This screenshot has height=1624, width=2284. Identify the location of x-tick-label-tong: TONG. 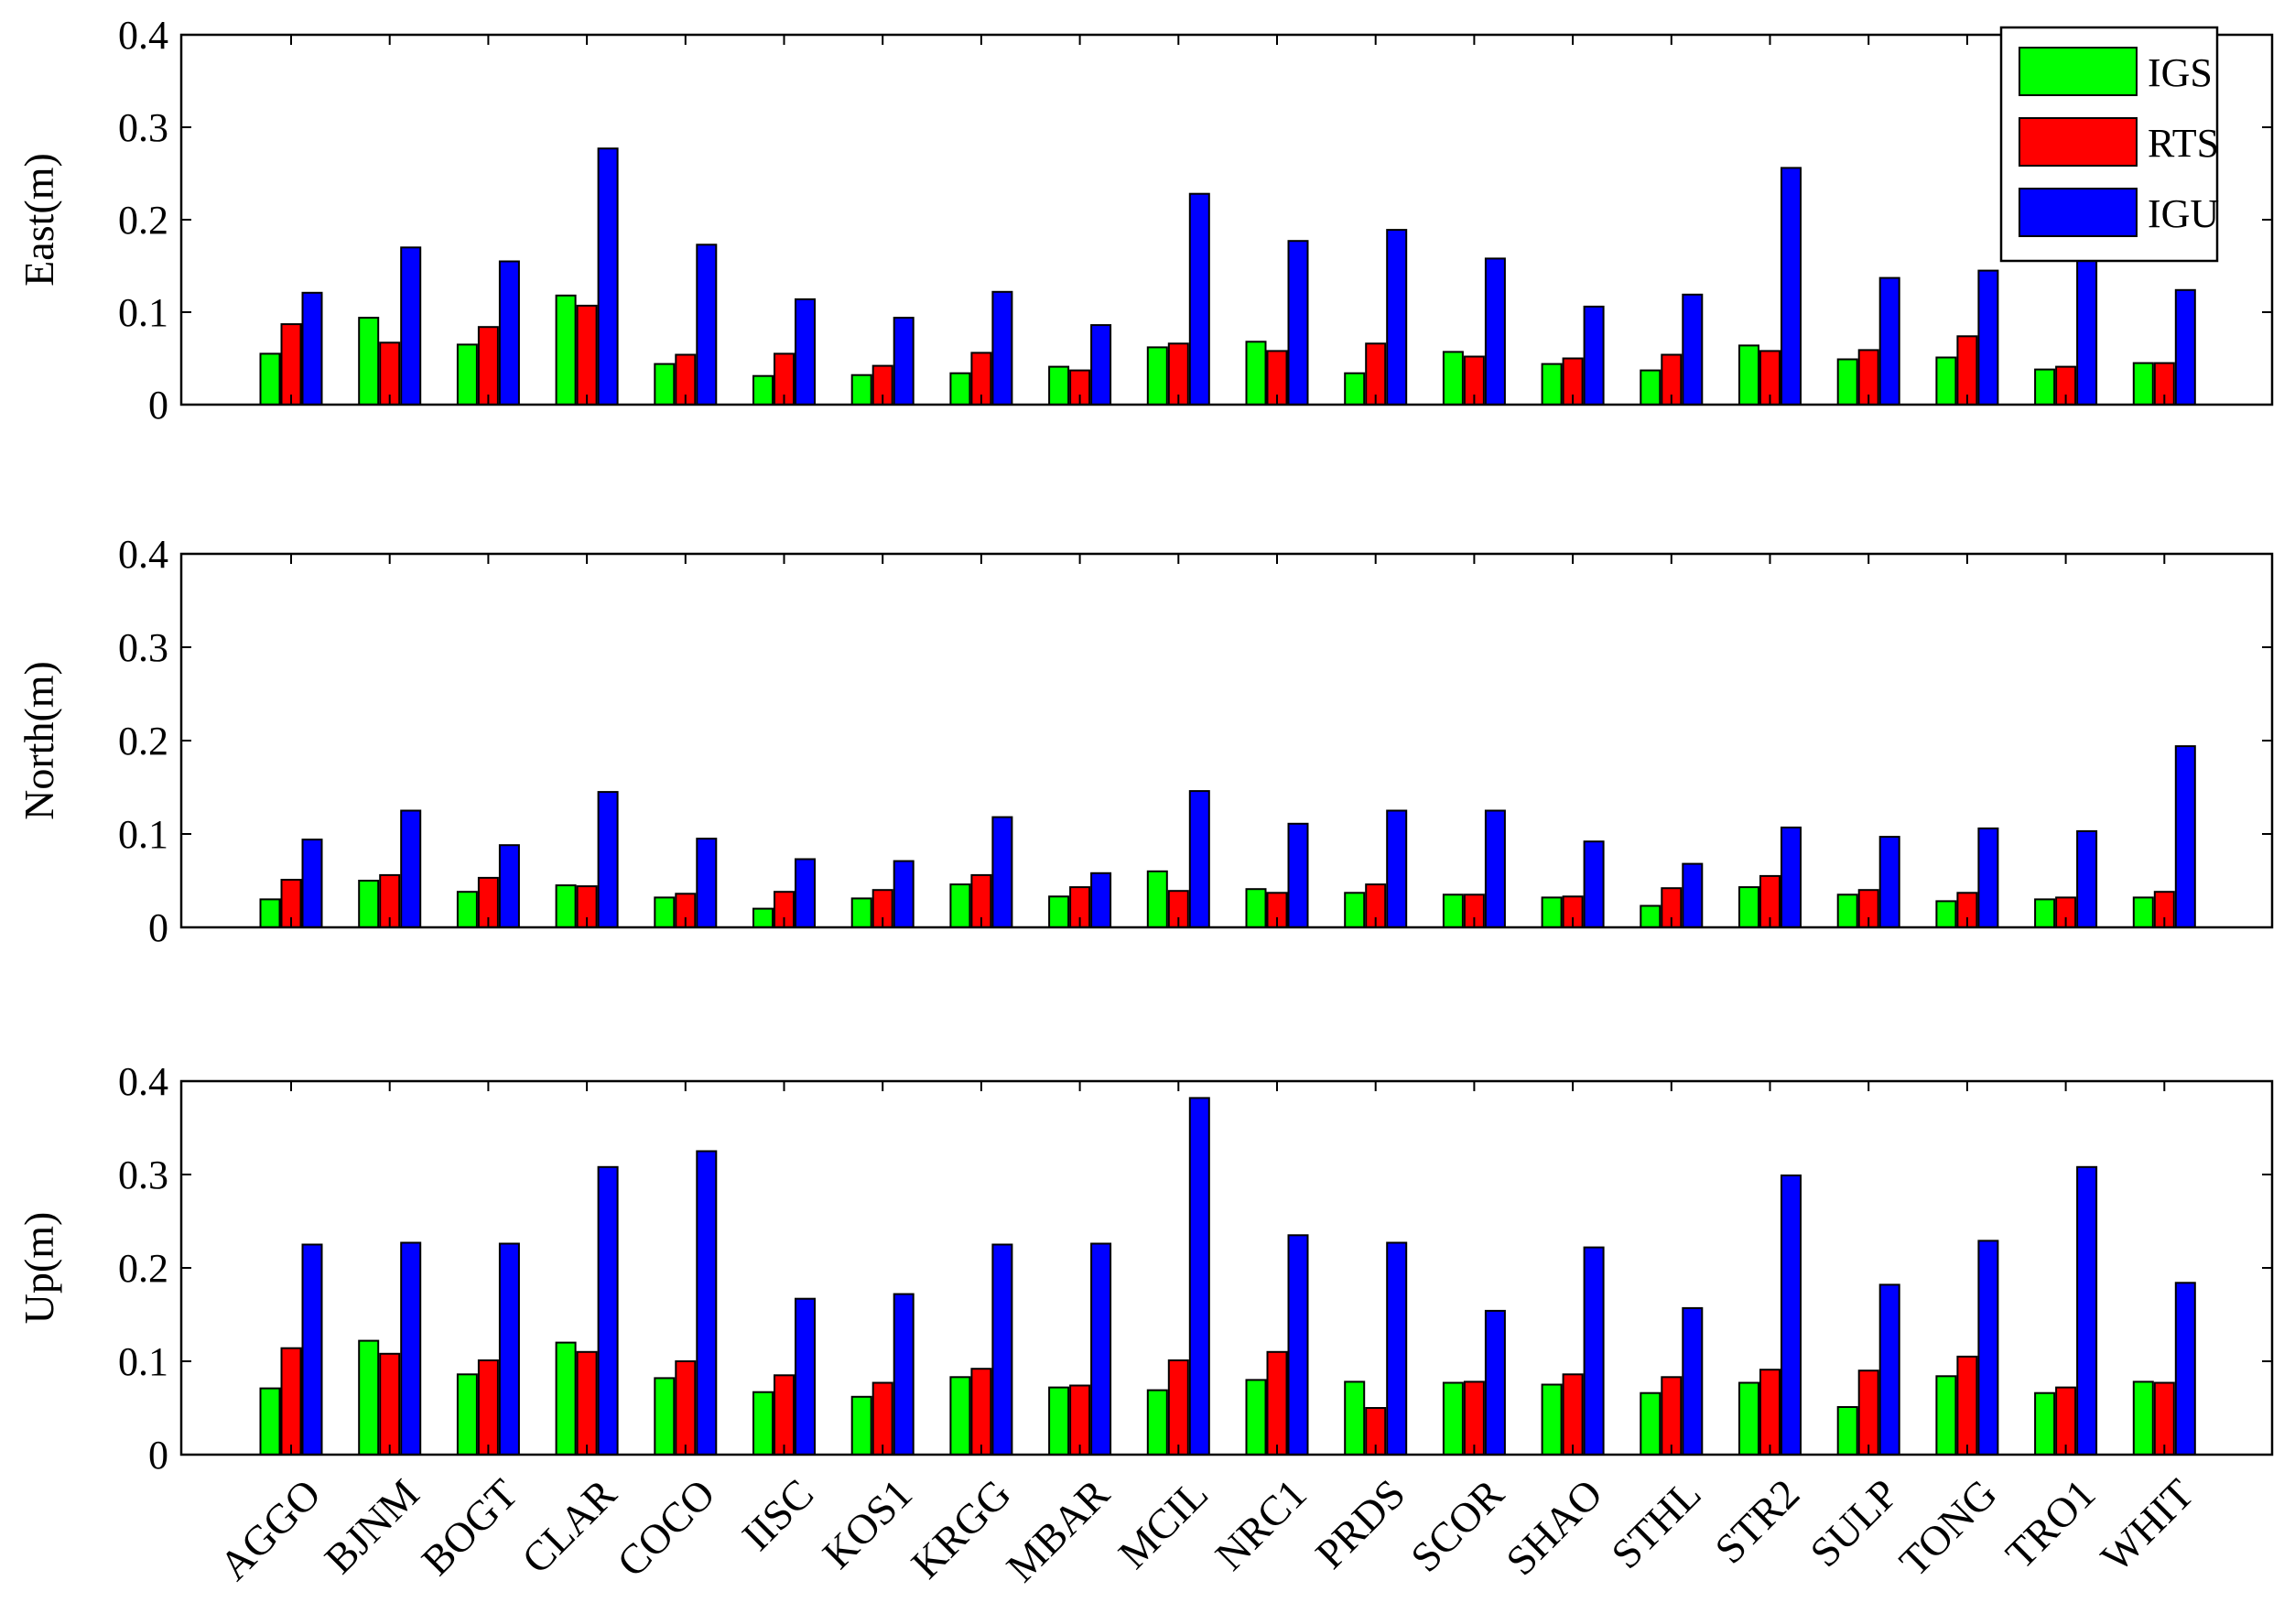
(1948, 1528).